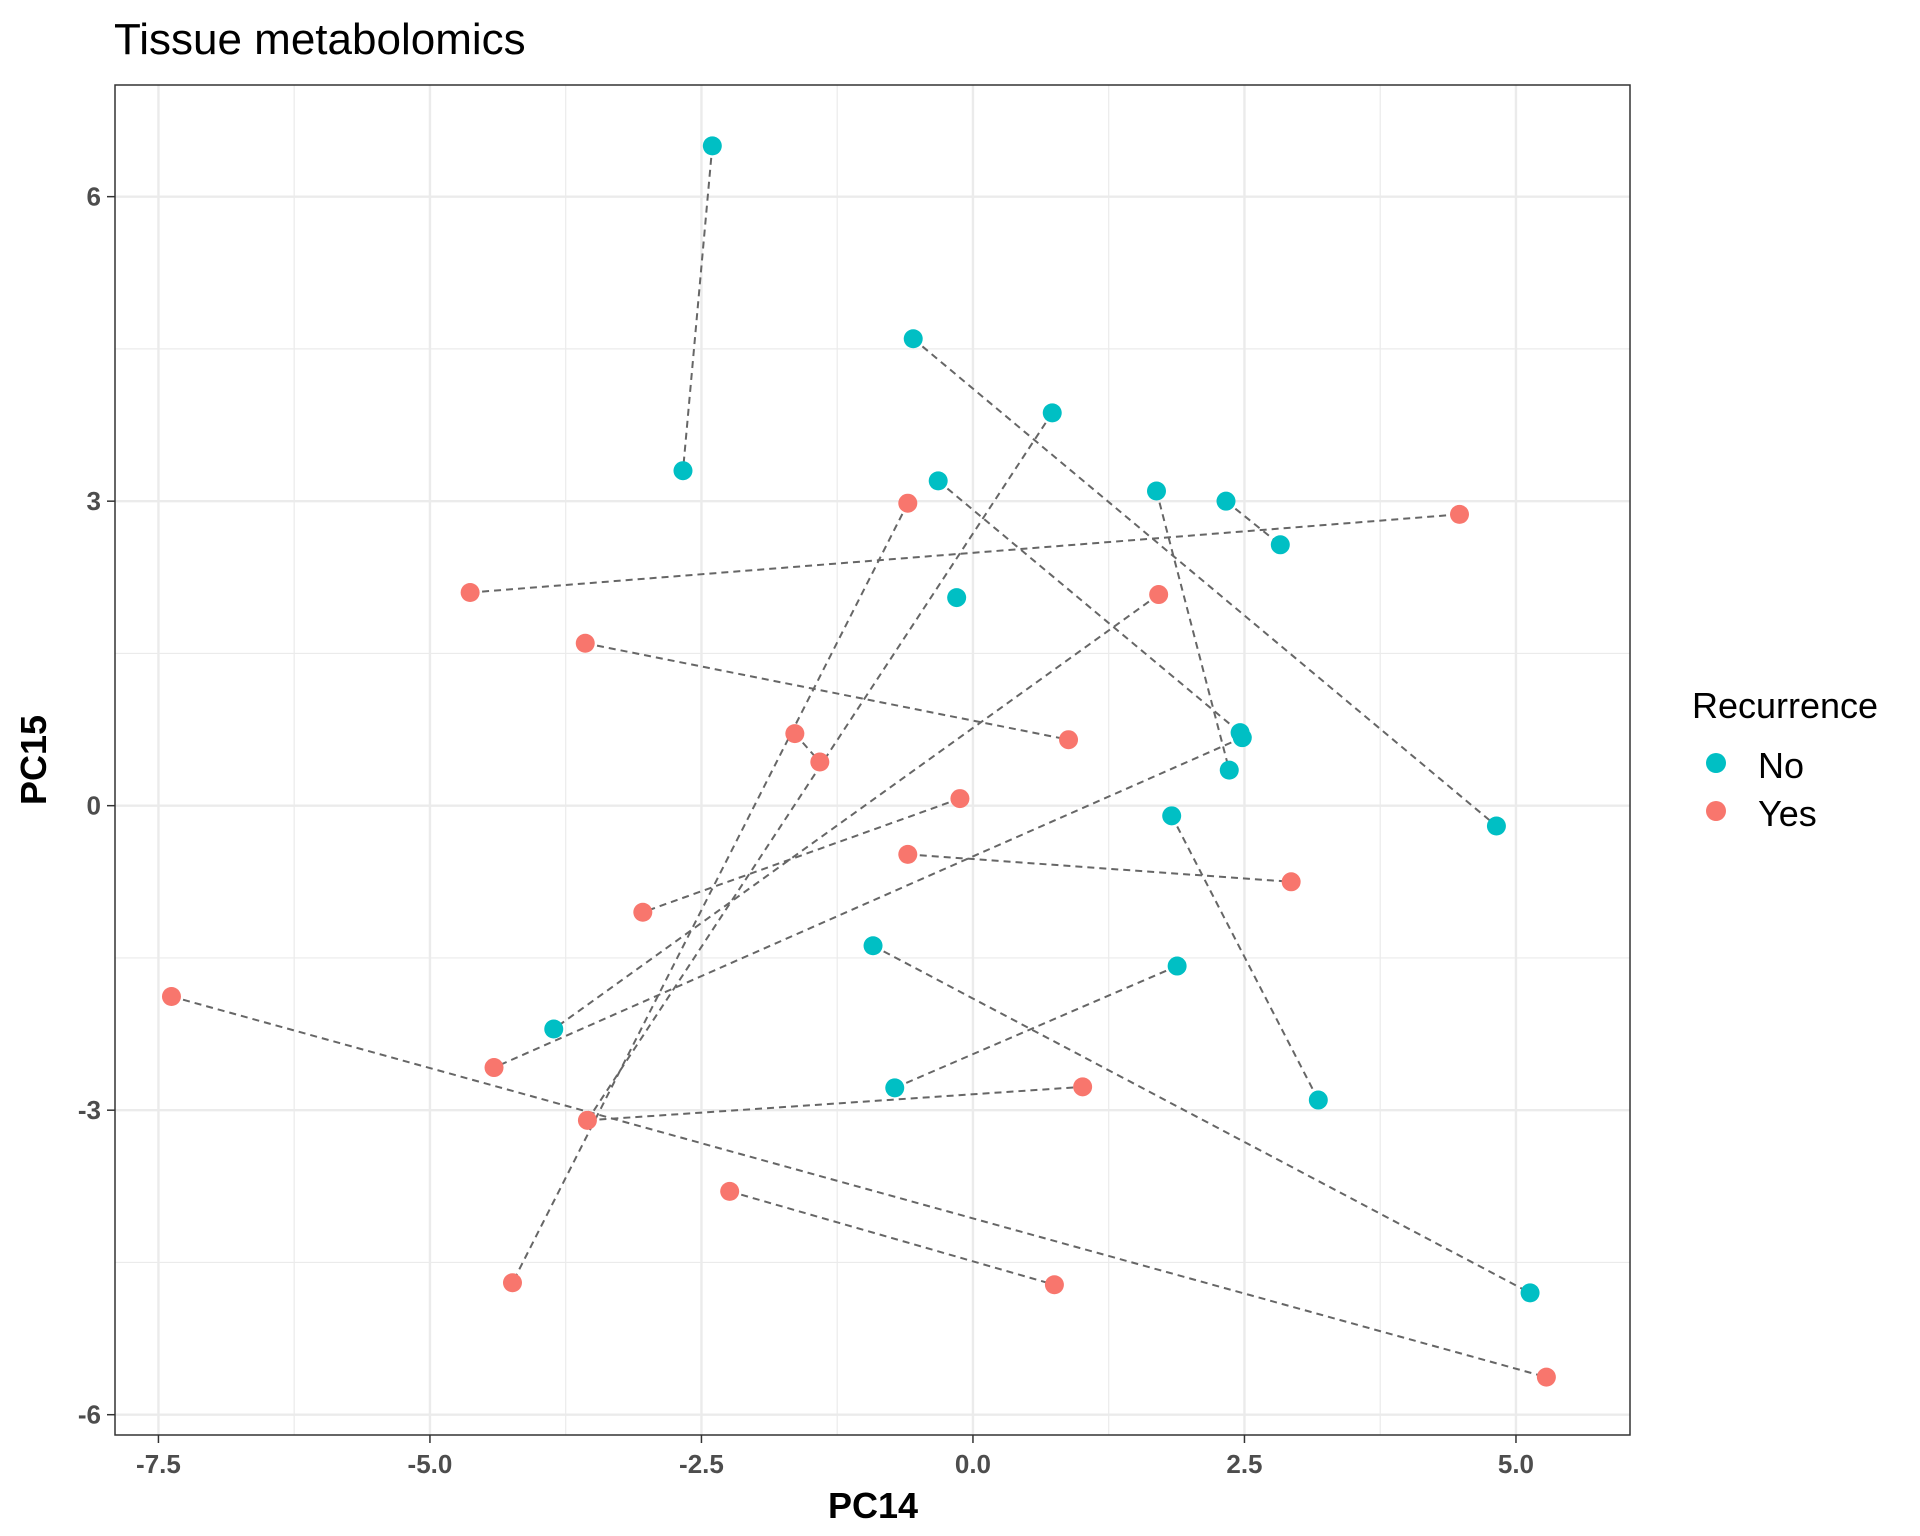 The height and width of the screenshot is (1536, 1920). I want to click on chart-title: Tissue metabolomics, so click(320, 39).